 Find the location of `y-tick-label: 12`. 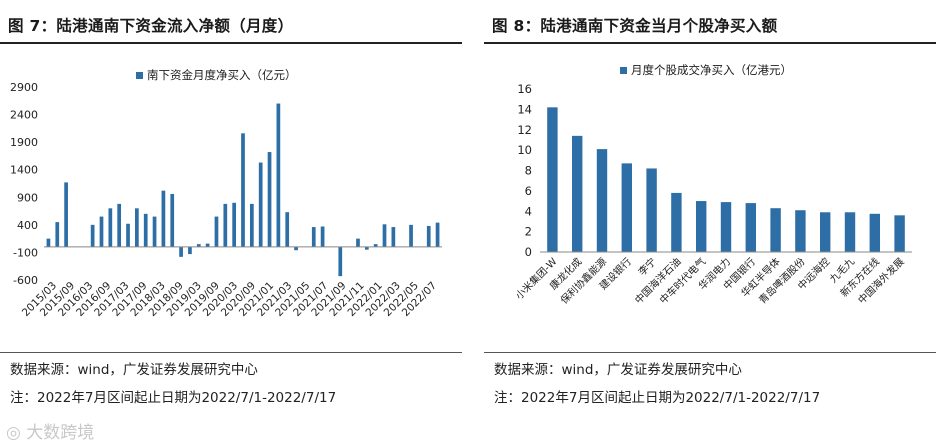

y-tick-label: 12 is located at coordinates (524, 130).